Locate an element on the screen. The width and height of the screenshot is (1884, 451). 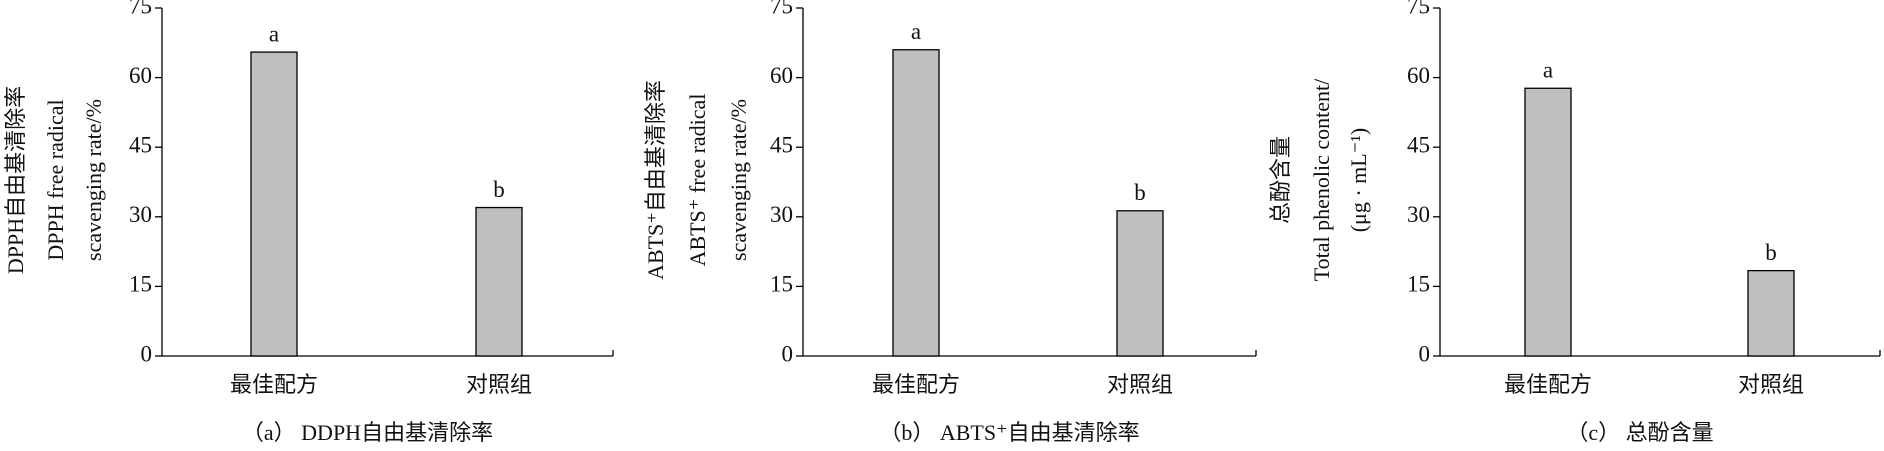
y-axis-label: Total phenolic content/ is located at coordinates (1321, 179).